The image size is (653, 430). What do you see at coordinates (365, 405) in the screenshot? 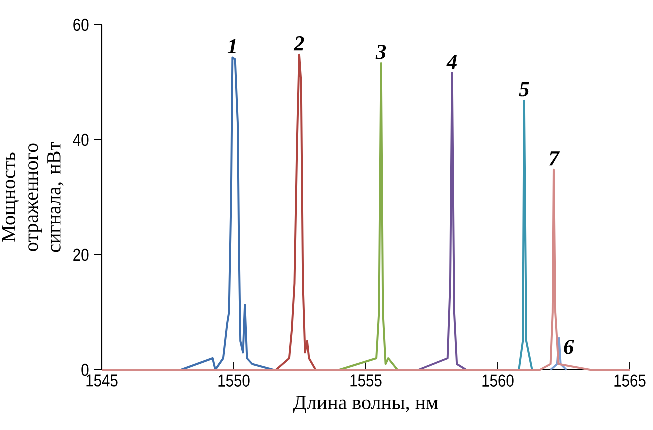
I see `x-axis-title: Длина волны, нм` at bounding box center [365, 405].